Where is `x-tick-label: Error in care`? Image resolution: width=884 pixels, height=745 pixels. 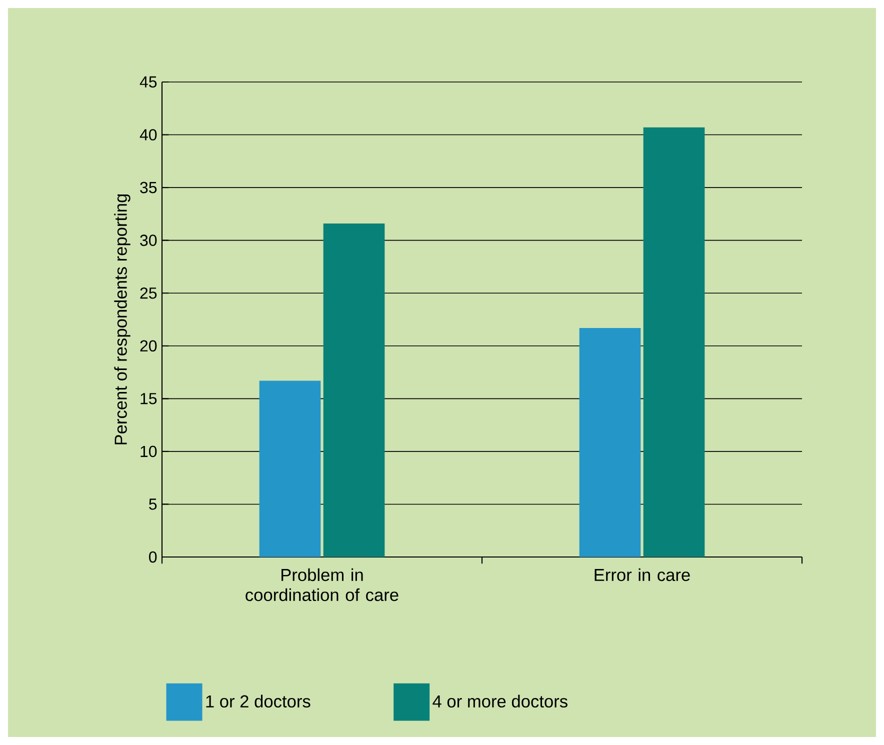 x-tick-label: Error in care is located at coordinates (642, 575).